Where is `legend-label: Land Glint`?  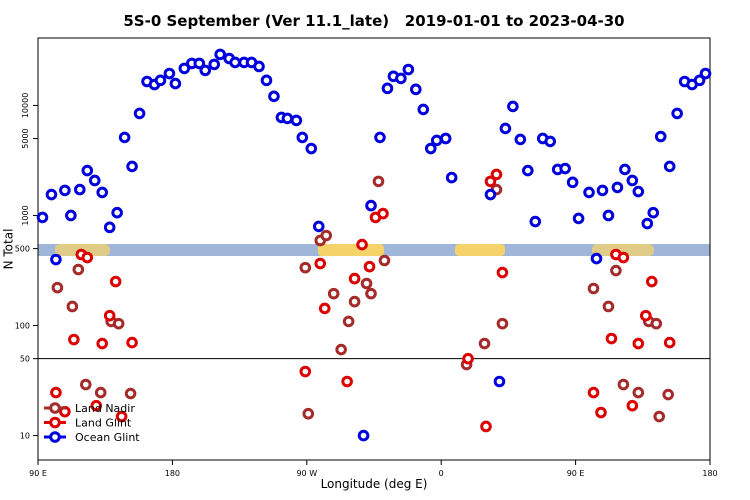
legend-label: Land Glint is located at coordinates (103, 423).